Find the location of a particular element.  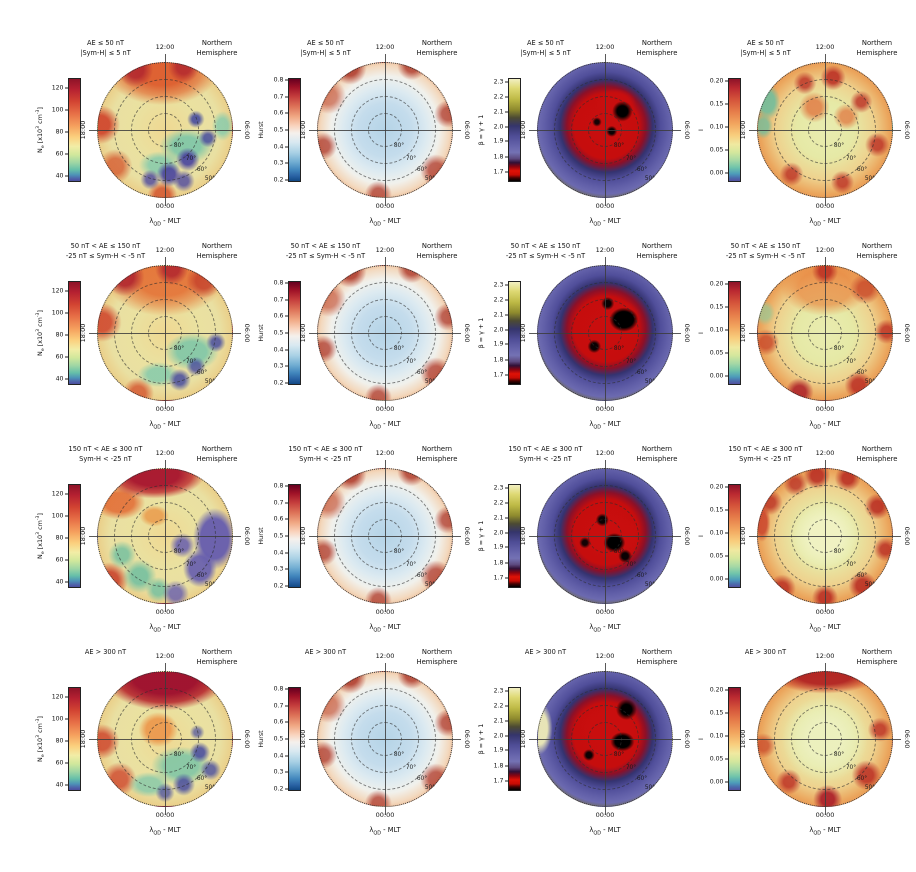

colorbar-tick: 0.6 is located at coordinates (281, 113).